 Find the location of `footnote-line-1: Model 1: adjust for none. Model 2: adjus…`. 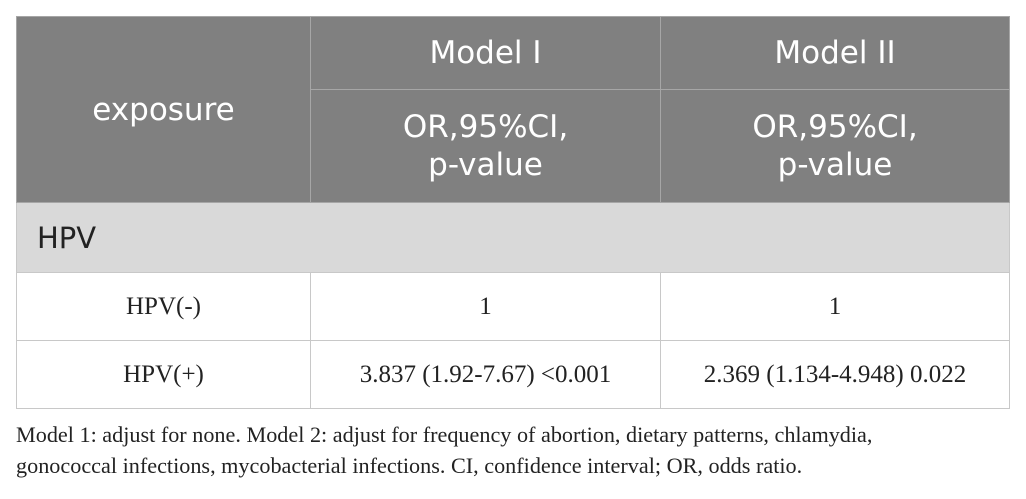

footnote-line-1: Model 1: adjust for none. Model 2: adjus… is located at coordinates (444, 434).